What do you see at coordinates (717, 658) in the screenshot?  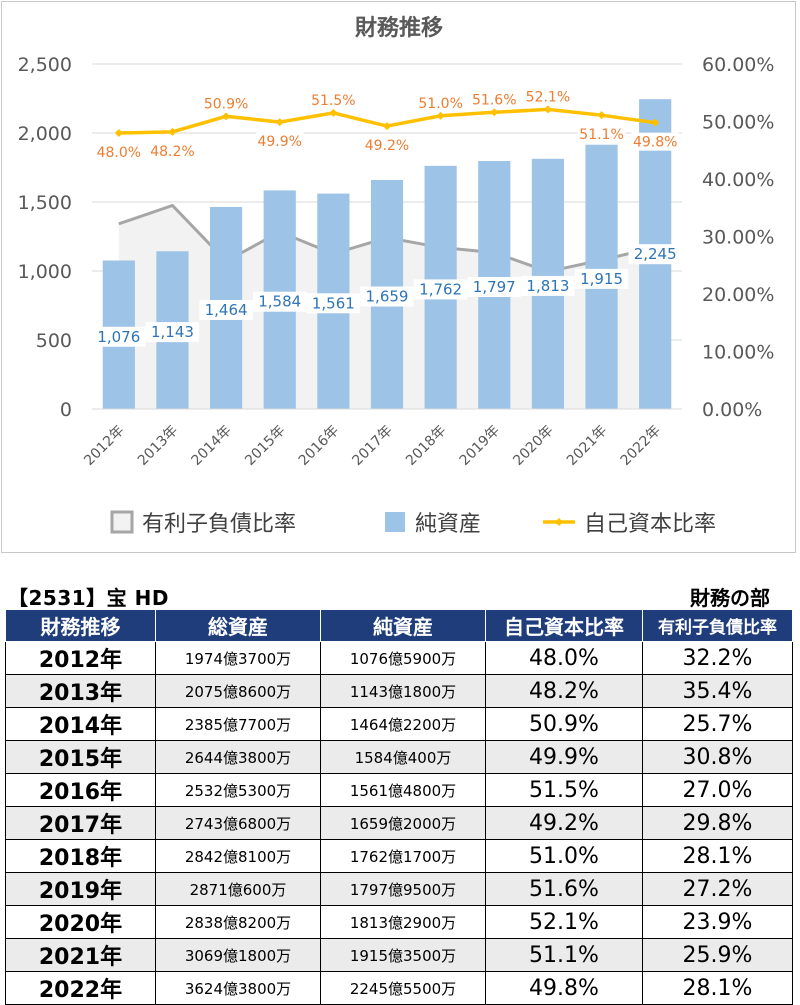 I see `cell-debt-ratio: 32.2%` at bounding box center [717, 658].